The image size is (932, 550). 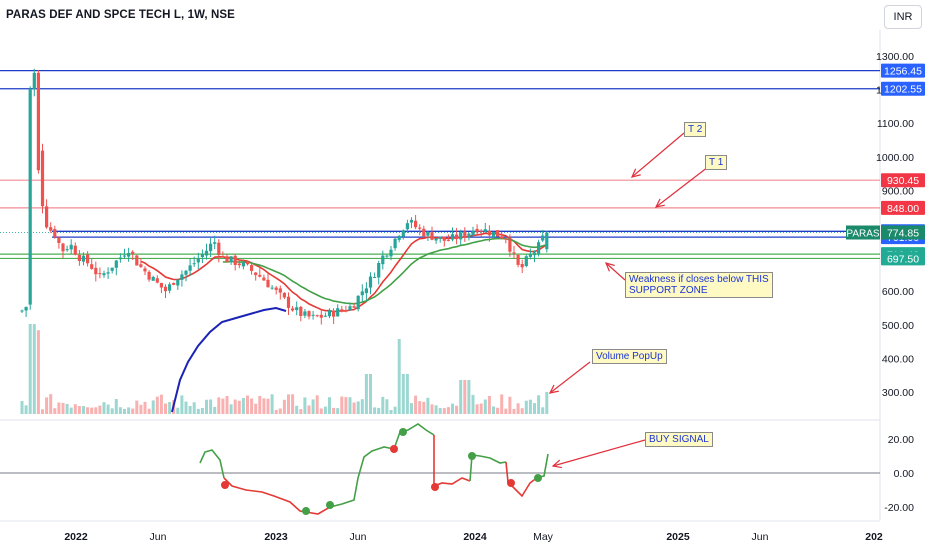 I want to click on price-label-text: 697.50, so click(x=903, y=259).